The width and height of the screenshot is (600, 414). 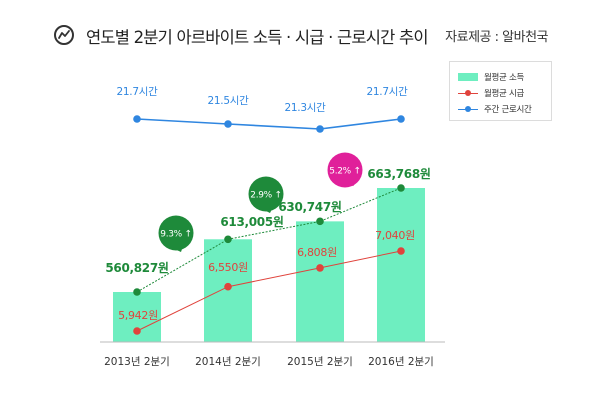 I want to click on growth-bubble: 2.9% ↑, so click(x=266, y=194).